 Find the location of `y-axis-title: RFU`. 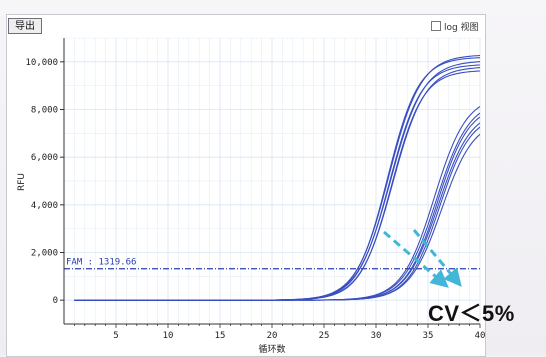

y-axis-title: RFU is located at coordinates (22, 182).